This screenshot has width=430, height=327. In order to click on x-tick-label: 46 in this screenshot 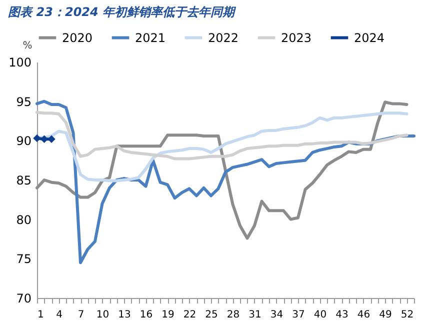, I will do `click(363, 315)`.